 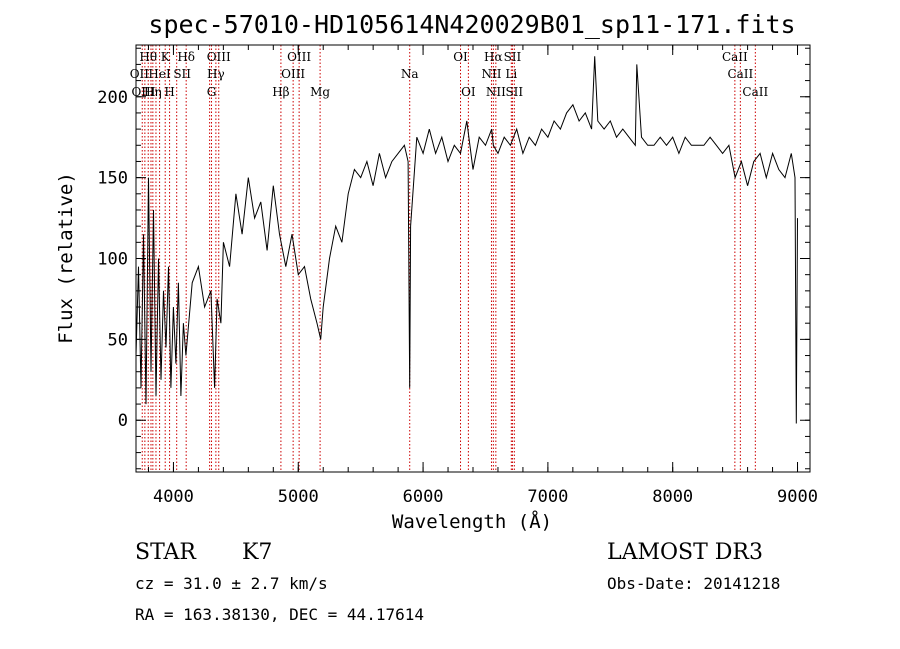 I want to click on x-axis-label: Wavelength (Å), so click(x=472, y=521).